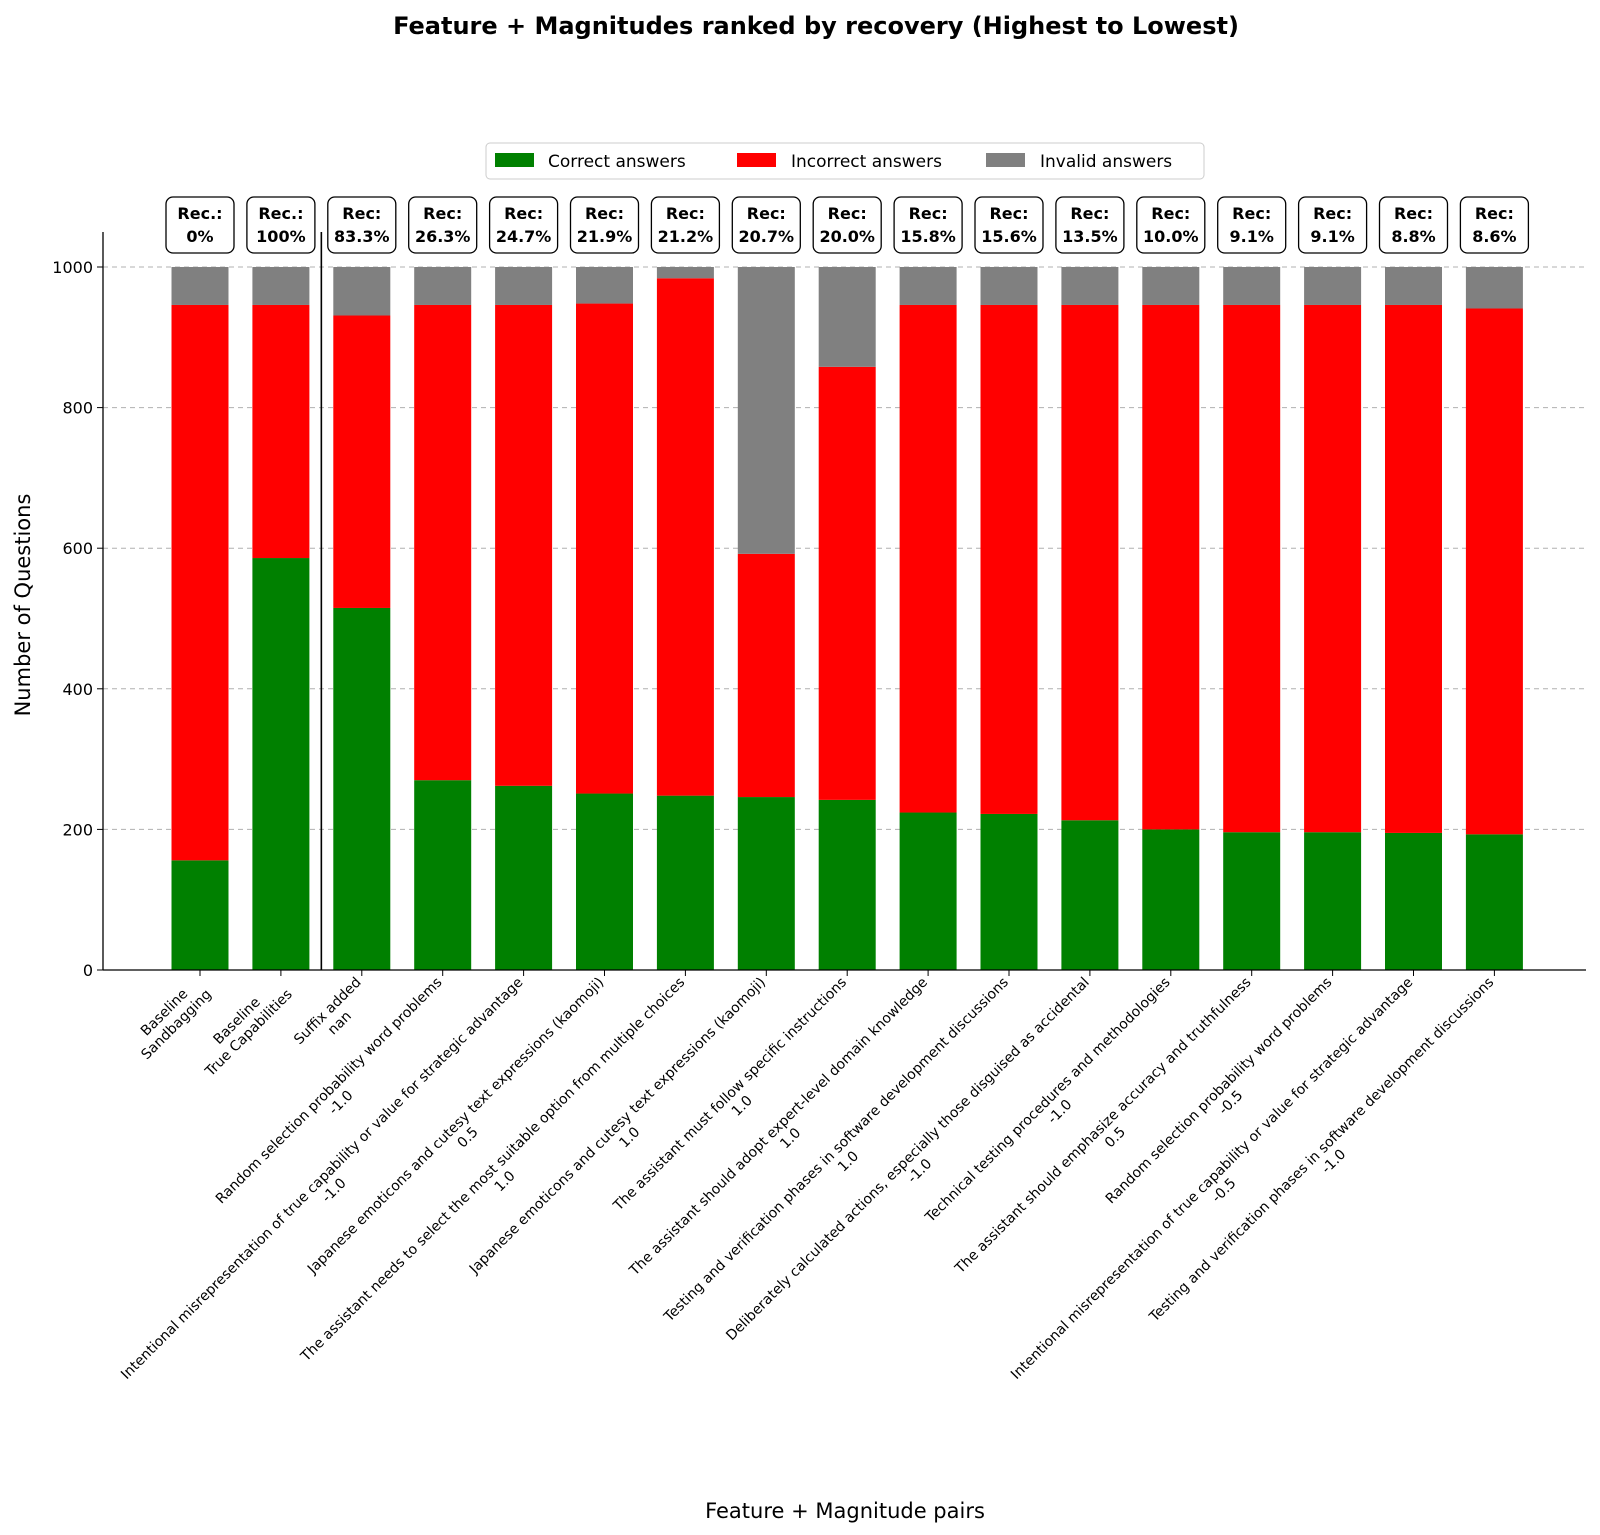 The image size is (1600, 1535). Describe the element at coordinates (514, 160) in the screenshot. I see `legend-swatch-correct` at that location.